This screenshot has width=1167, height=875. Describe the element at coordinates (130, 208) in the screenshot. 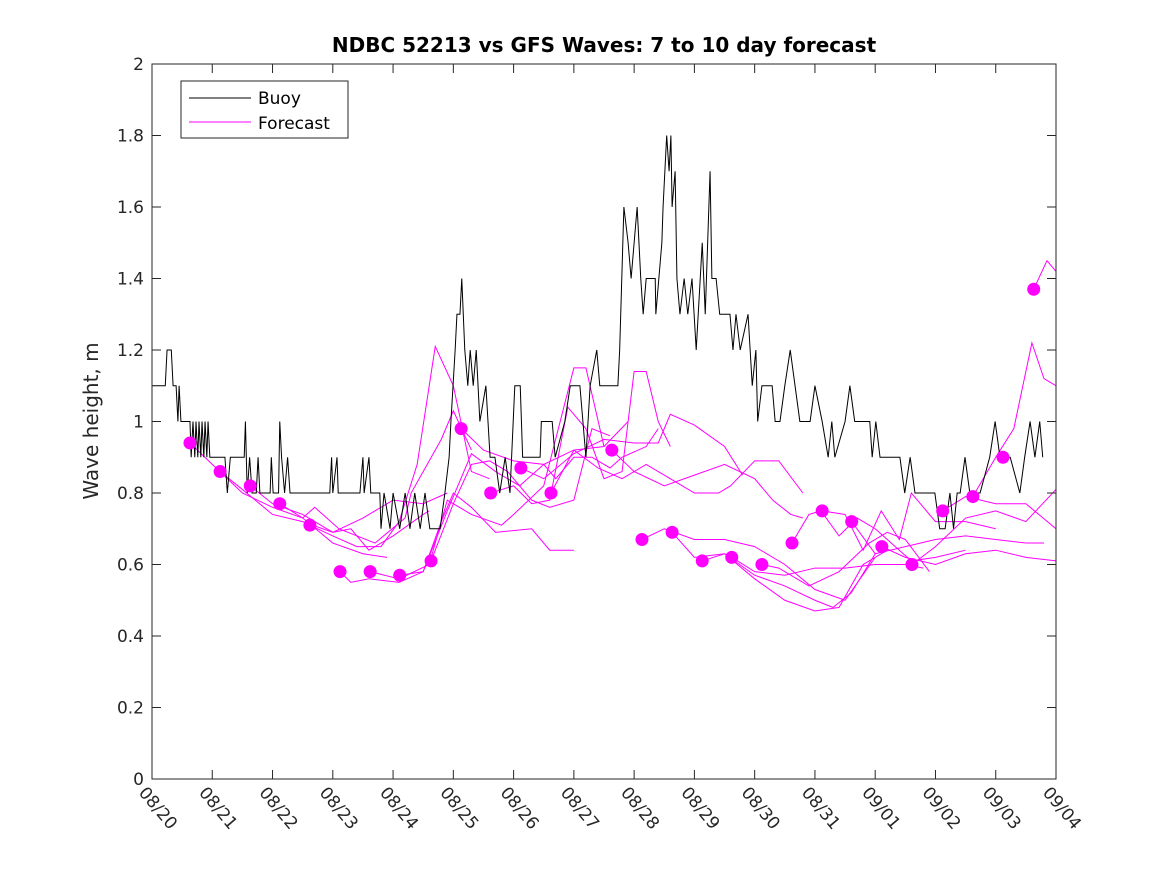

I see `y-tick-label: 1.6` at that location.